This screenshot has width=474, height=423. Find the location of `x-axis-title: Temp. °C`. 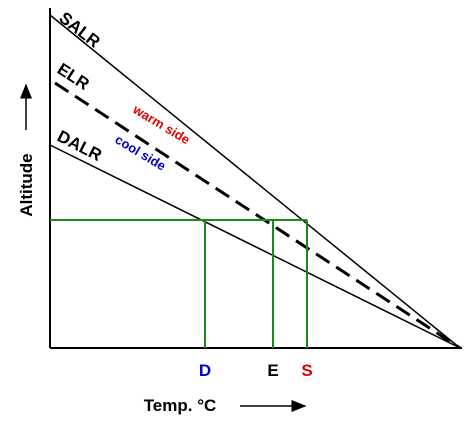

x-axis-title: Temp. °C is located at coordinates (180, 405).